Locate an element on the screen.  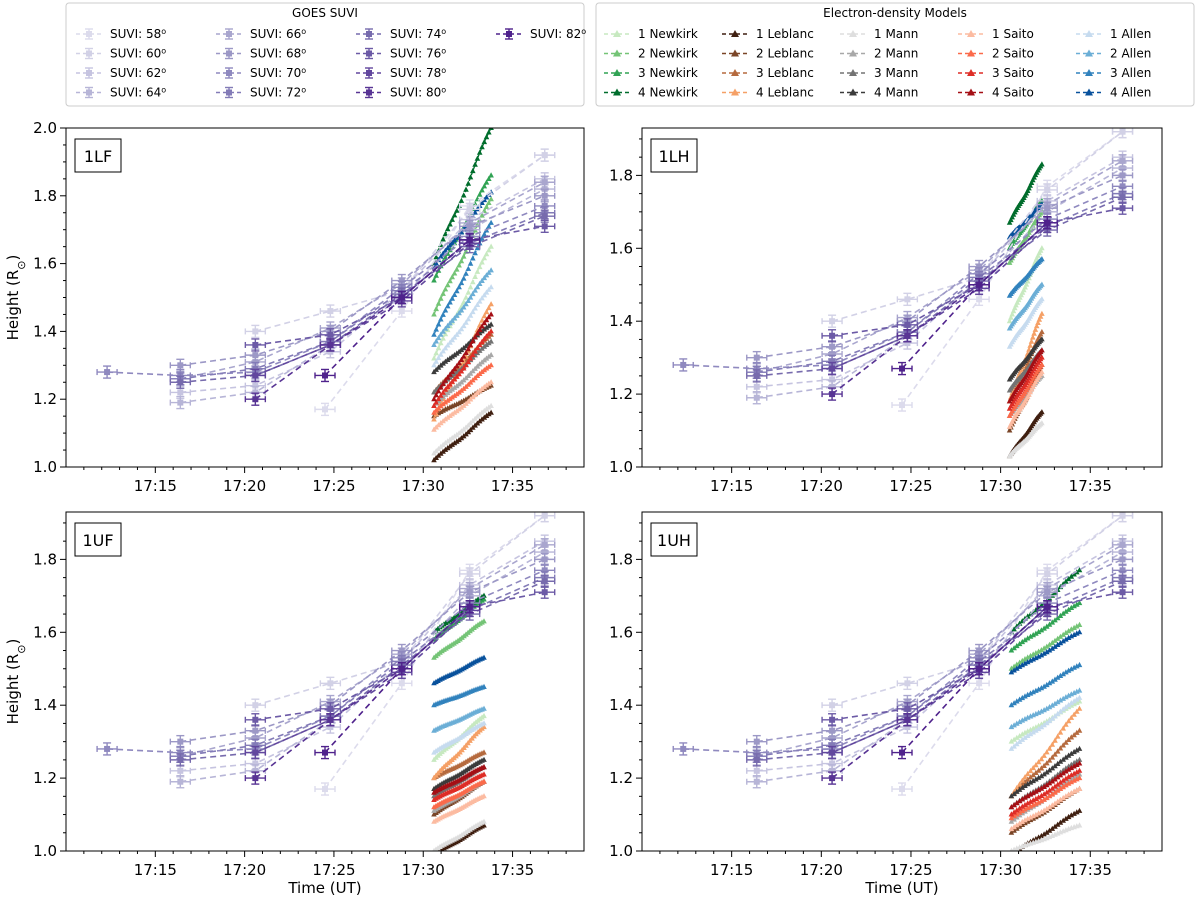
y-tick-label: 1.2 is located at coordinates (45, 399).